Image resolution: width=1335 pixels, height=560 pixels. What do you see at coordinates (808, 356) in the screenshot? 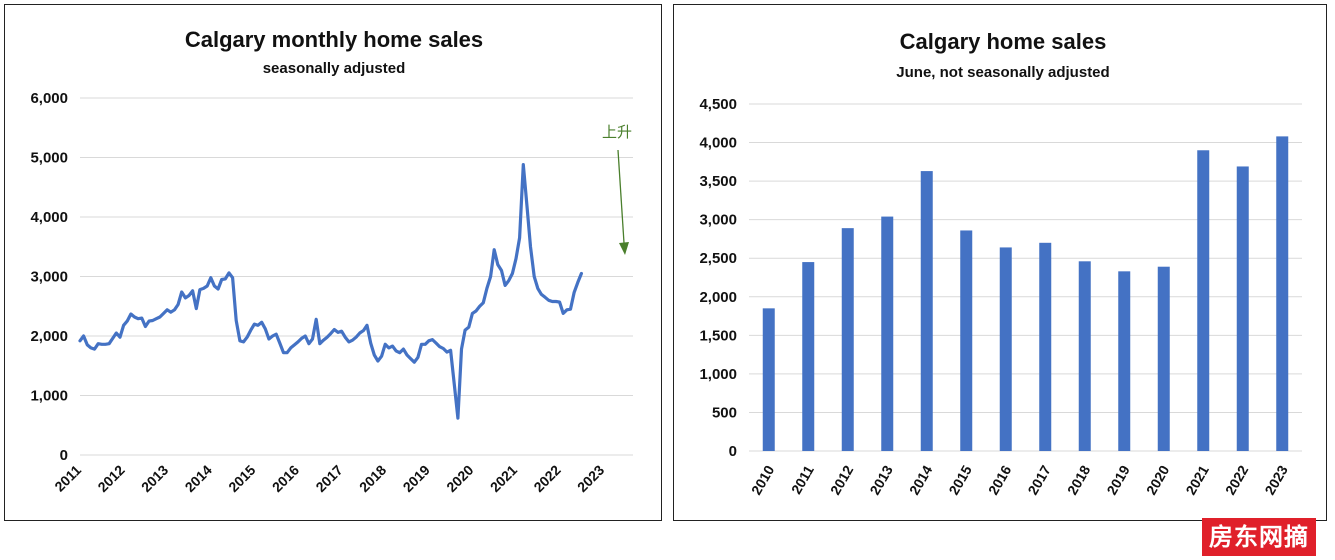
I see `bar-2011` at bounding box center [808, 356].